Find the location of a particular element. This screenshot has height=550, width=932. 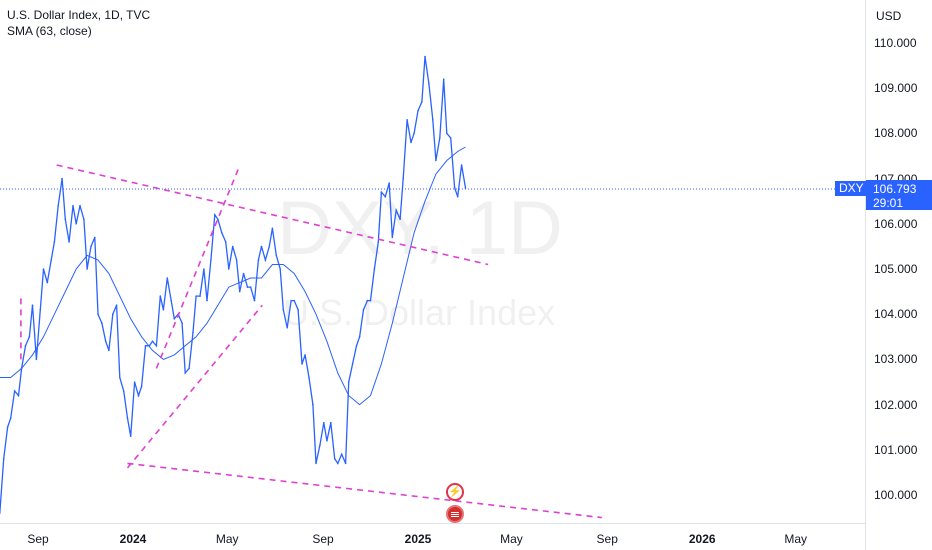

price-tick-label: 102.000 is located at coordinates (896, 404).